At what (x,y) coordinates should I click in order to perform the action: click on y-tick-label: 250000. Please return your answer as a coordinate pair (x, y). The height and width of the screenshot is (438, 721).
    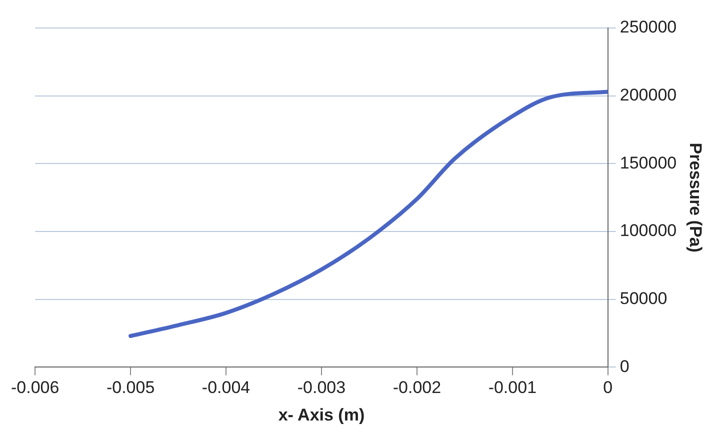
    Looking at the image, I should click on (648, 27).